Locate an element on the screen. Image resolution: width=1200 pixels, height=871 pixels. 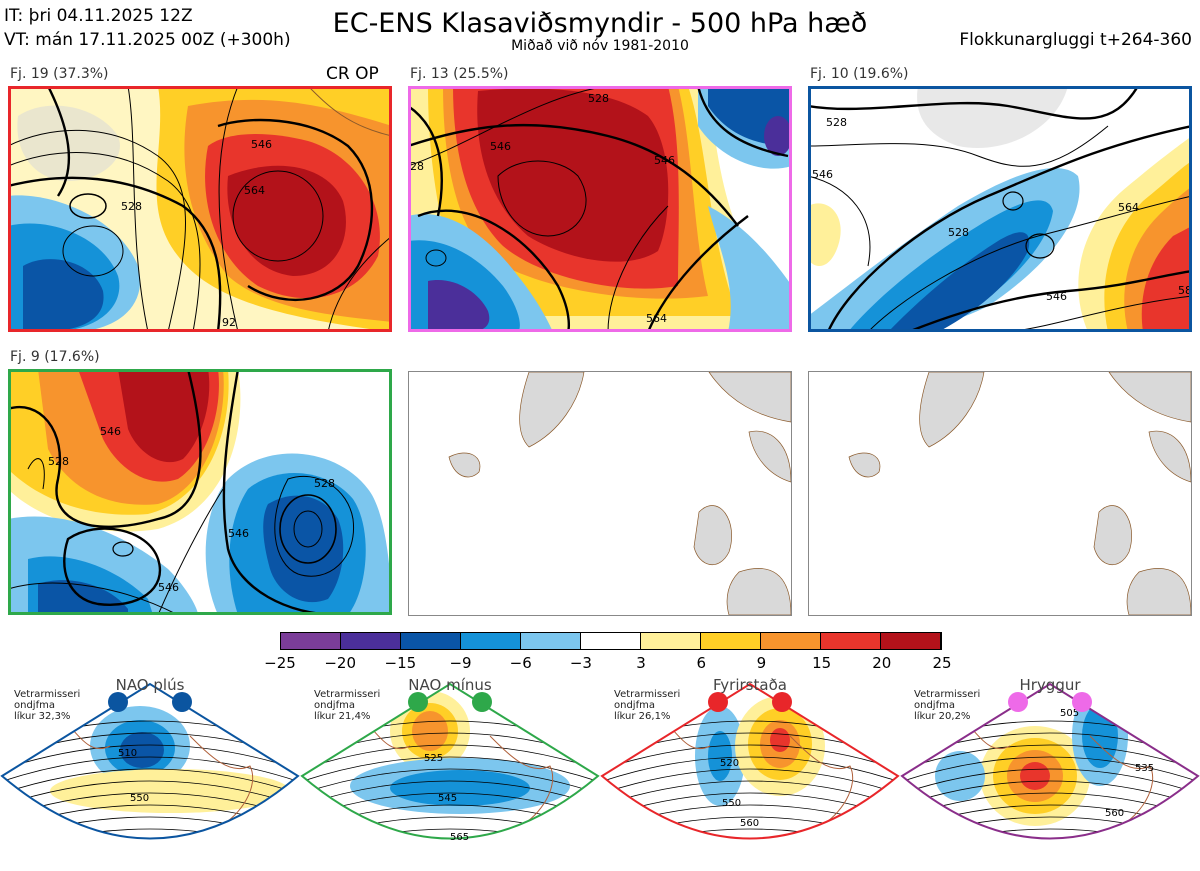
regime-note-line: líkur 21,4% is located at coordinates (342, 716).